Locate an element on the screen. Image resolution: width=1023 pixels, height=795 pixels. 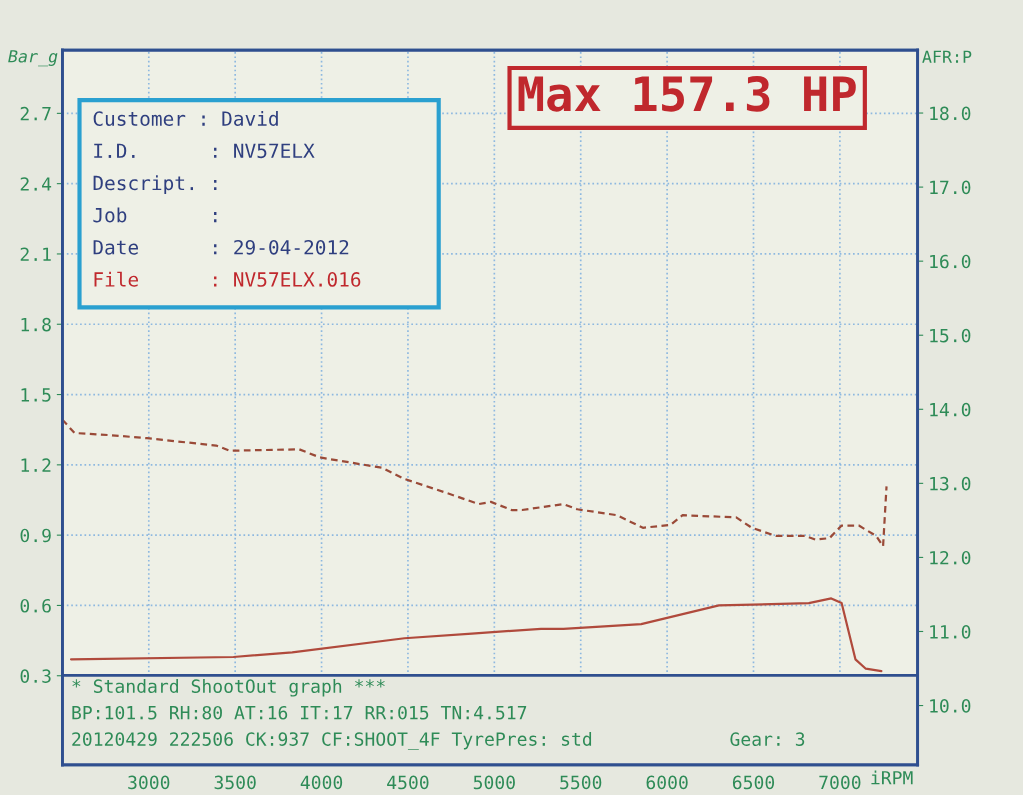
annotation: Gear: 3 is located at coordinates (767, 739).